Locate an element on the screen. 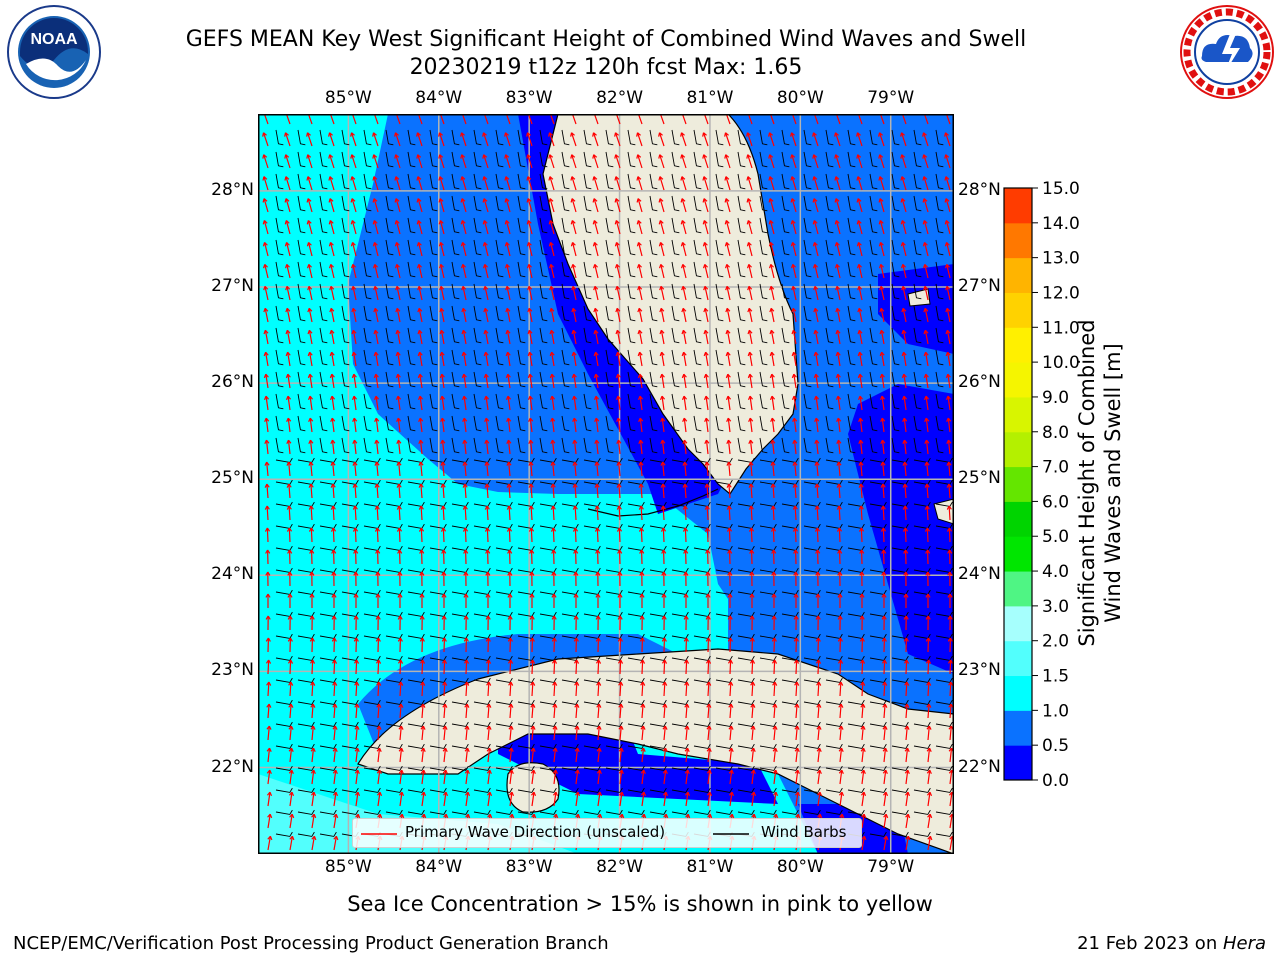 The height and width of the screenshot is (960, 1280). colorbar-swatch is located at coordinates (1018, 728).